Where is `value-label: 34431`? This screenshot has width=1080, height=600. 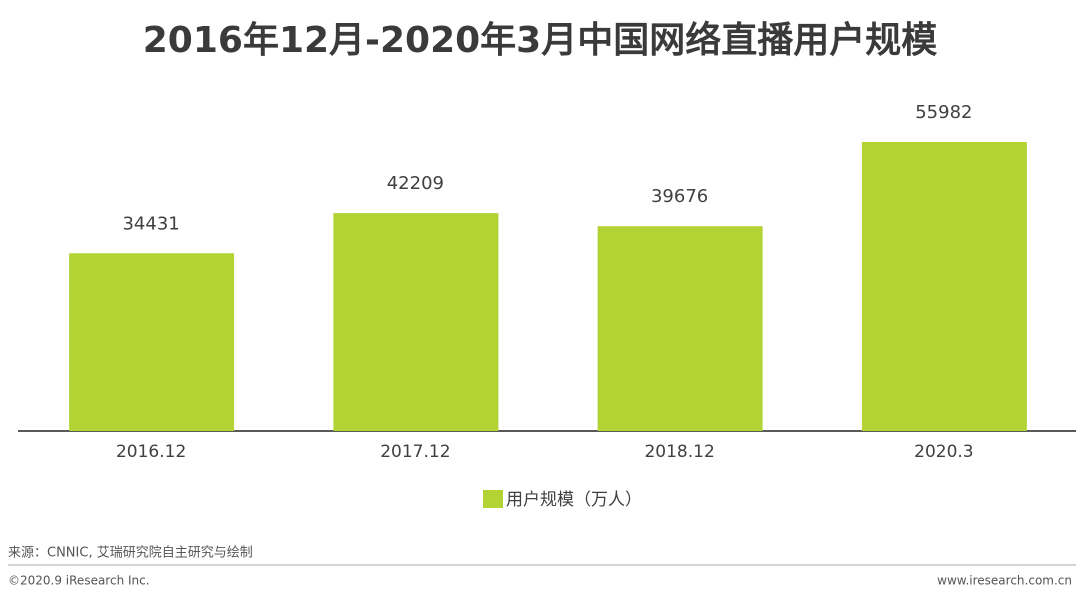 value-label: 34431 is located at coordinates (150, 223).